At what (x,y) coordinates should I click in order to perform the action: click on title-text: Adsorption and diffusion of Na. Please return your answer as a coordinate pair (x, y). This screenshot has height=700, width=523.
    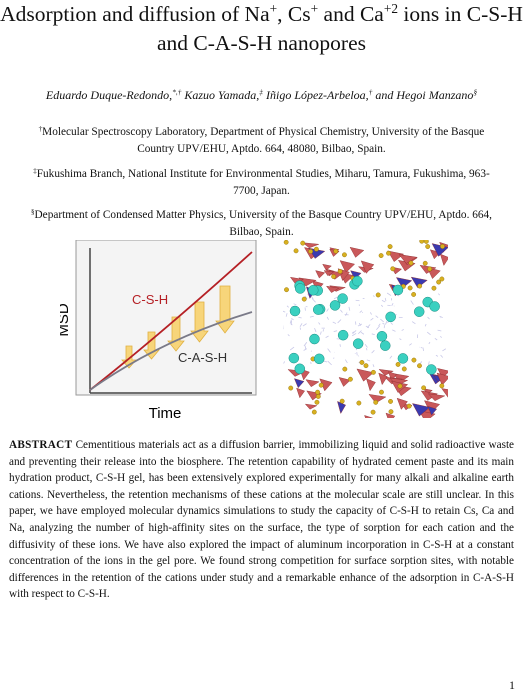
    Looking at the image, I should click on (135, 14).